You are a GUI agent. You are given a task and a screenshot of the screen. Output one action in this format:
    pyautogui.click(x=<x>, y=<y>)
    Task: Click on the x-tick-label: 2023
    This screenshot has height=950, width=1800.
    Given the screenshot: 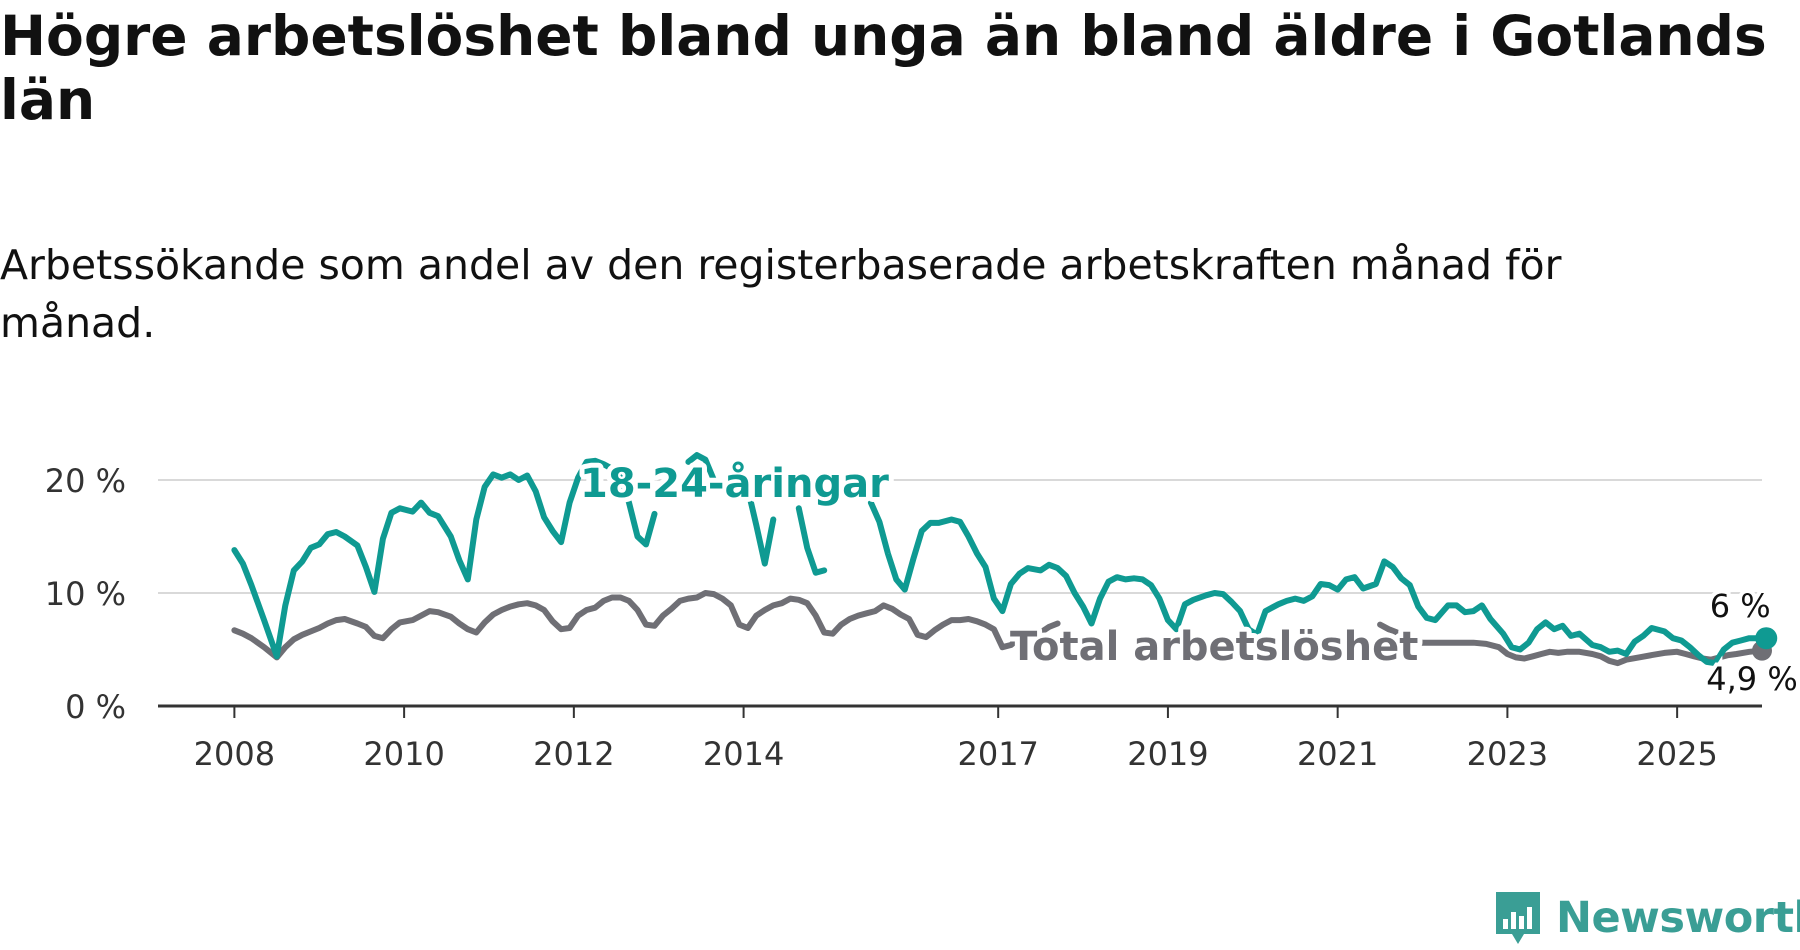 What is the action you would take?
    pyautogui.click(x=1507, y=754)
    